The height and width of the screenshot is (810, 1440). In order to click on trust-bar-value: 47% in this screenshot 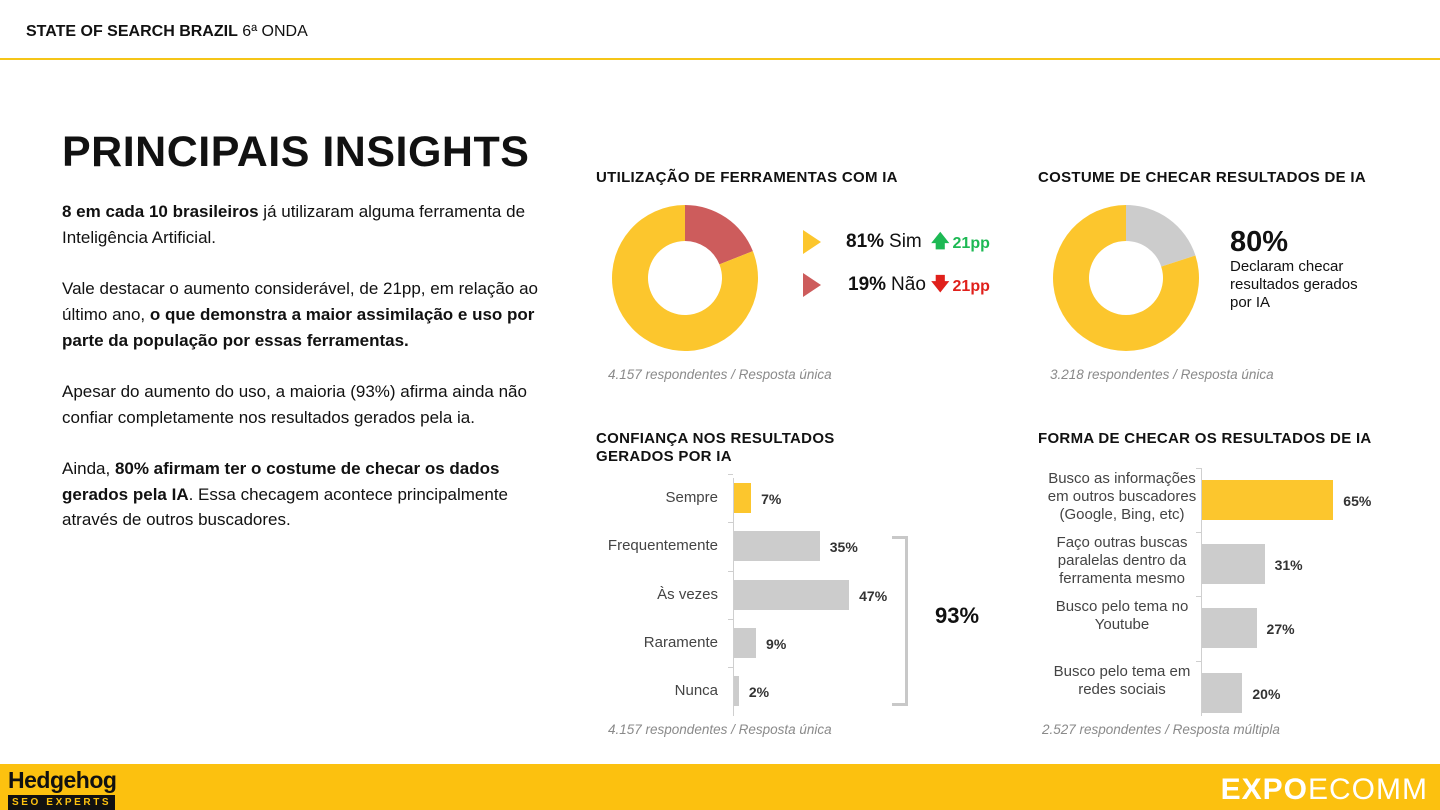, I will do `click(873, 595)`.